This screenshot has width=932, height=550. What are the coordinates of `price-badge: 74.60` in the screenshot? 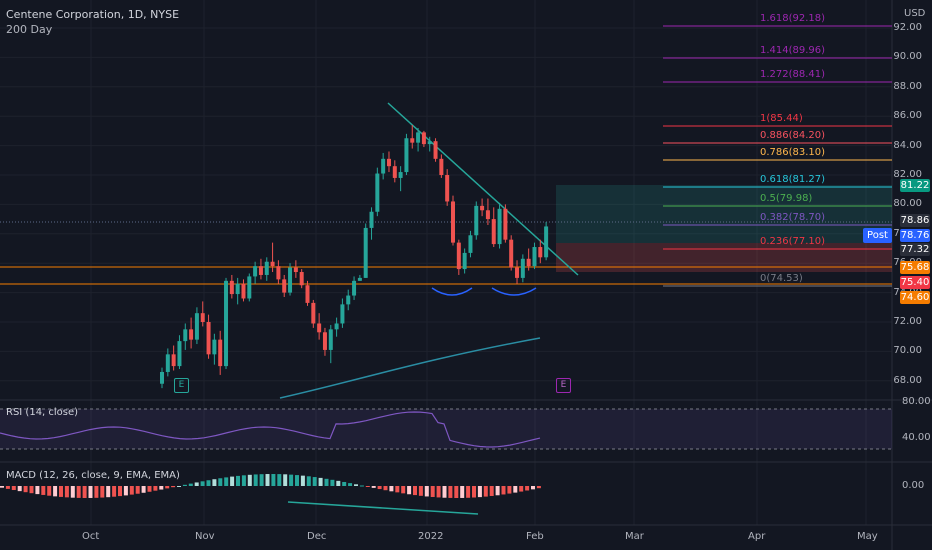 It's located at (915, 297).